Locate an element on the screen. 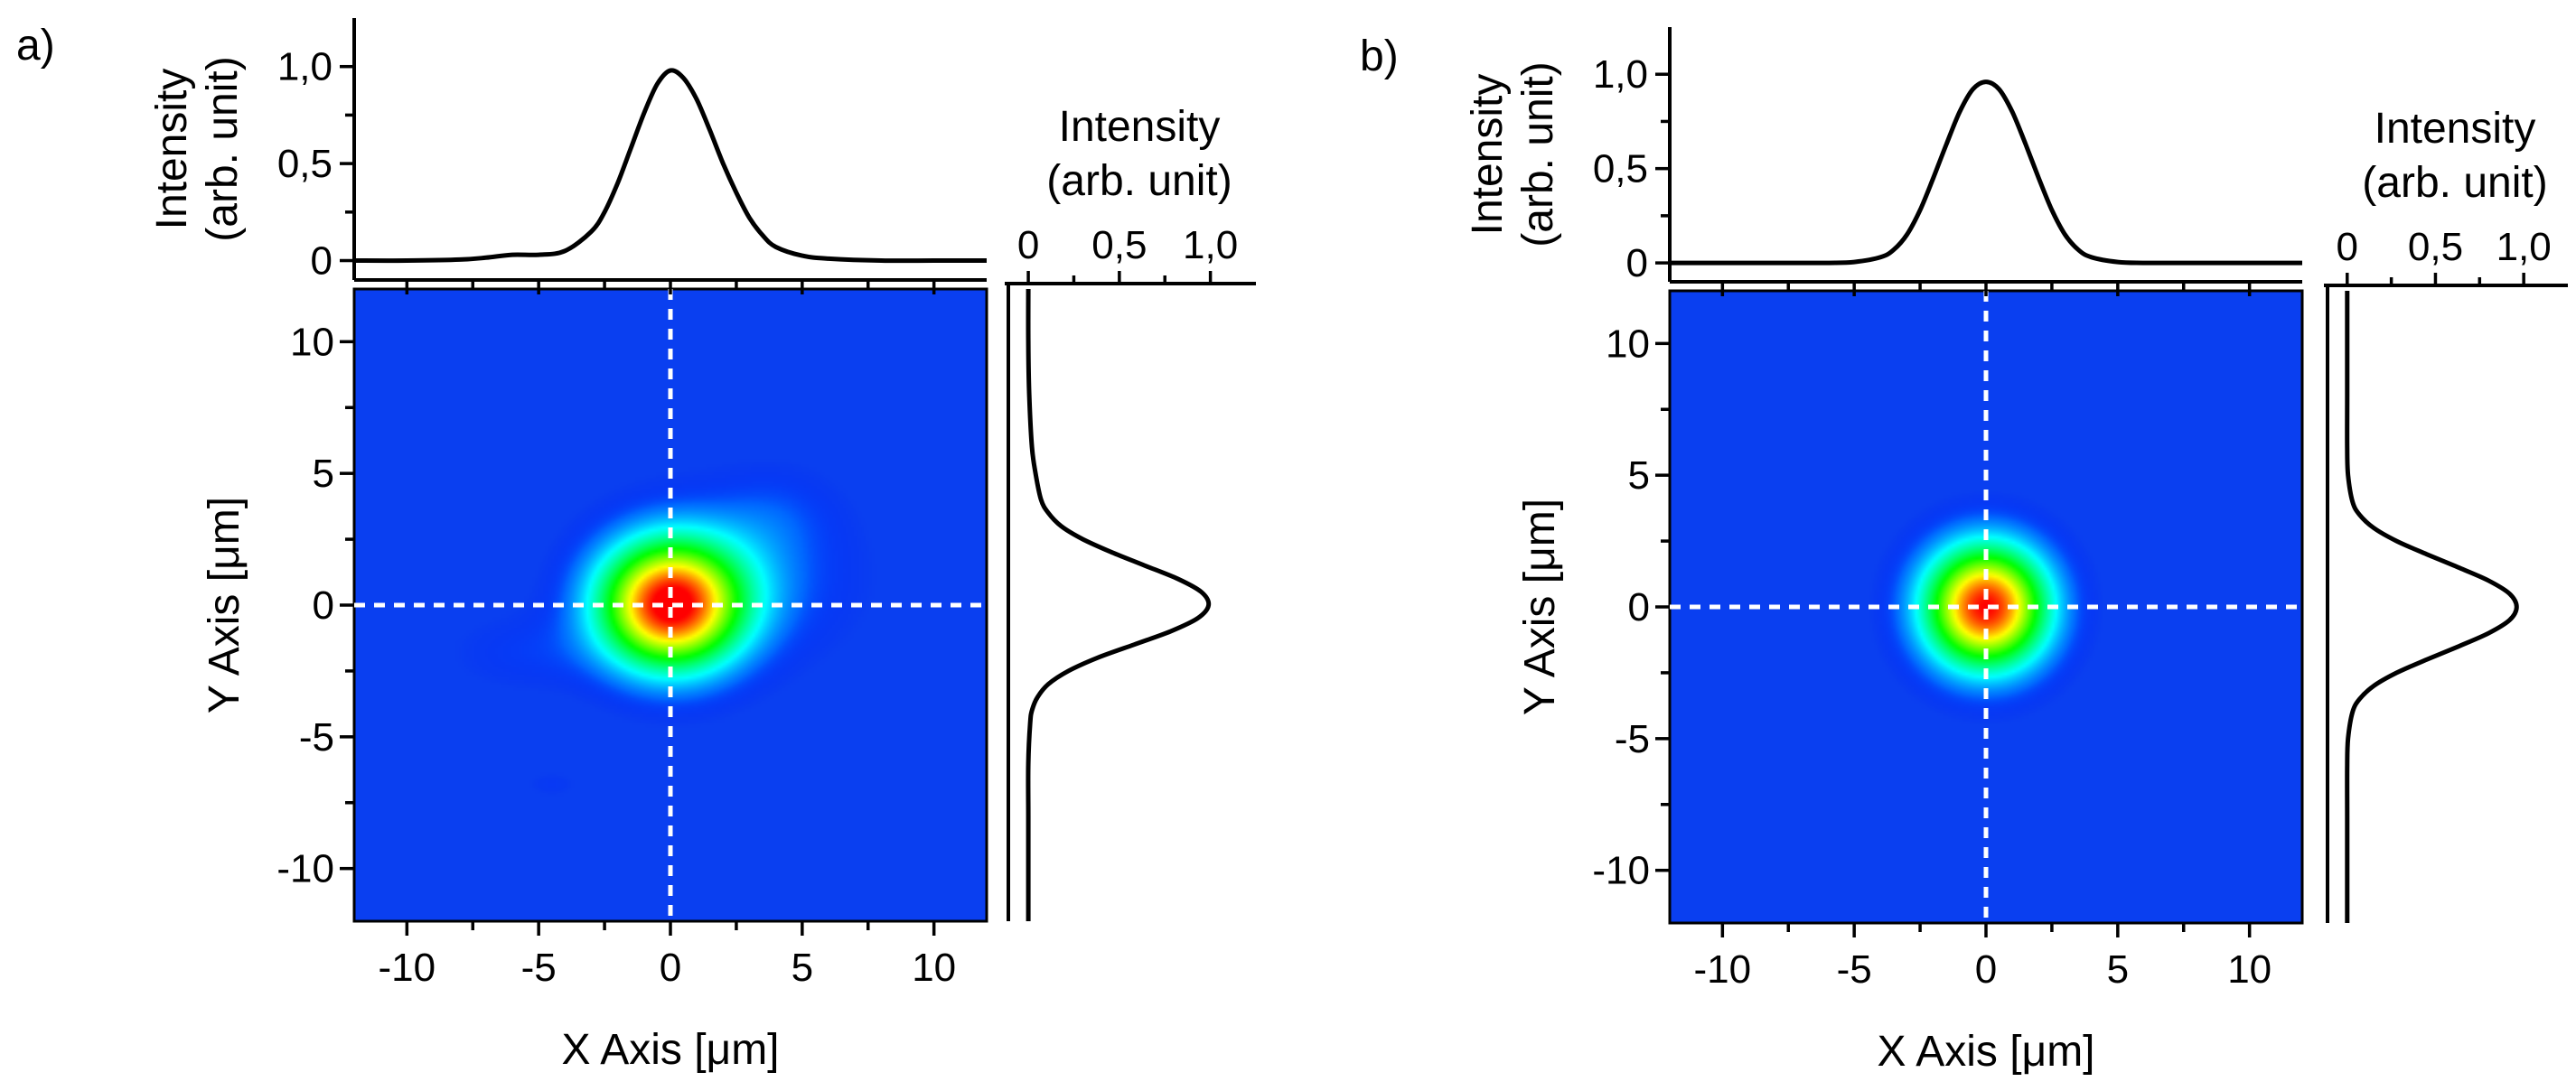 The width and height of the screenshot is (2576, 1091). panel-label: b) is located at coordinates (1379, 56).